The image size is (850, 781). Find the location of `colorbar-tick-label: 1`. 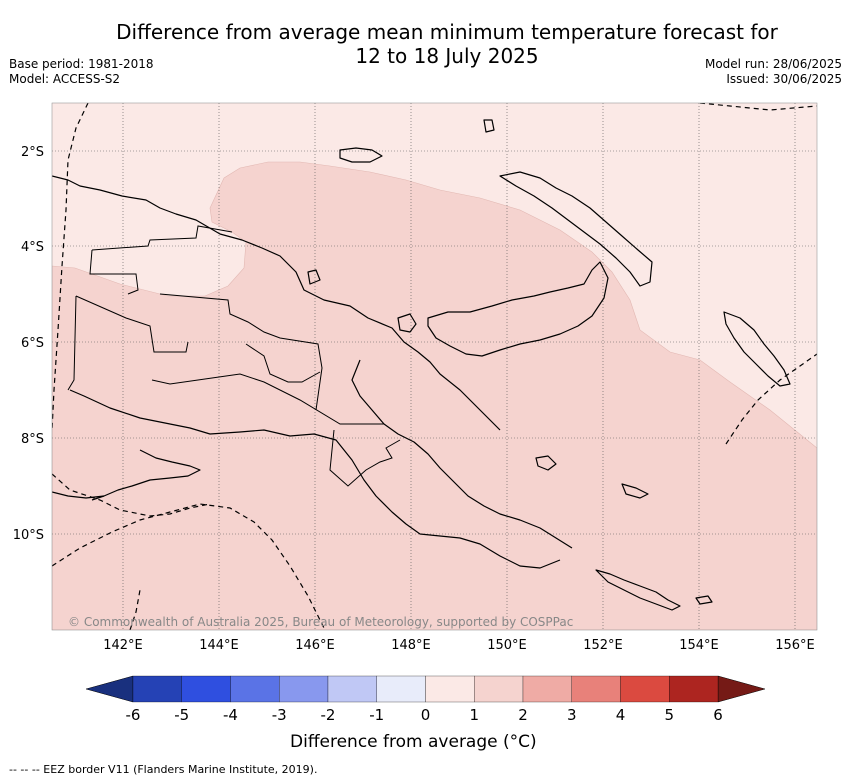

colorbar-tick-label: 1 is located at coordinates (474, 715).